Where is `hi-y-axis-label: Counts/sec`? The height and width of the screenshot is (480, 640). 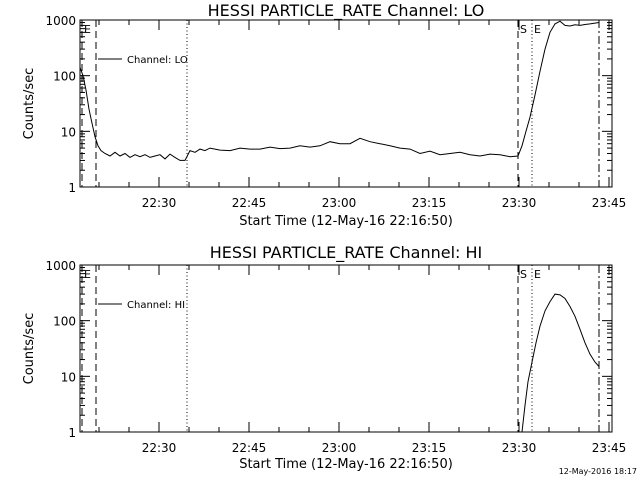 hi-y-axis-label: Counts/sec is located at coordinates (29, 349).